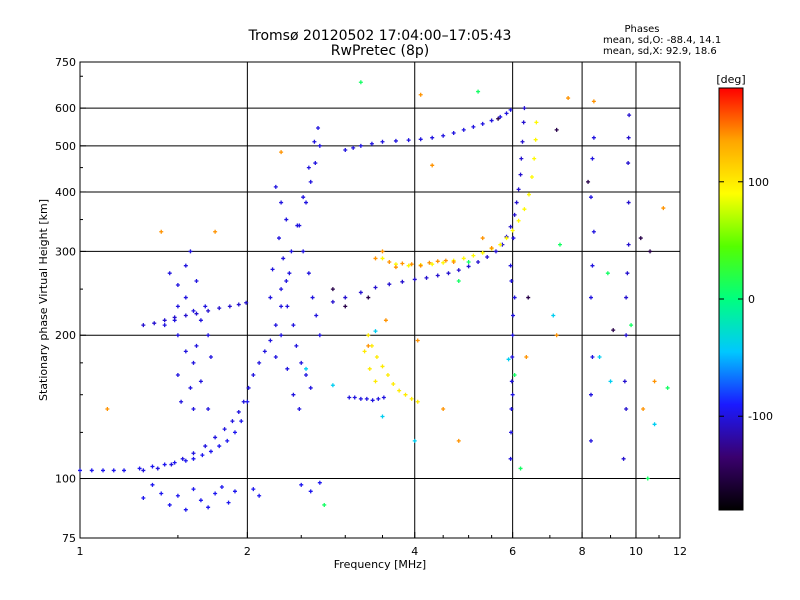  Describe the element at coordinates (582, 551) in the screenshot. I see `x-tick-label: 8` at that location.